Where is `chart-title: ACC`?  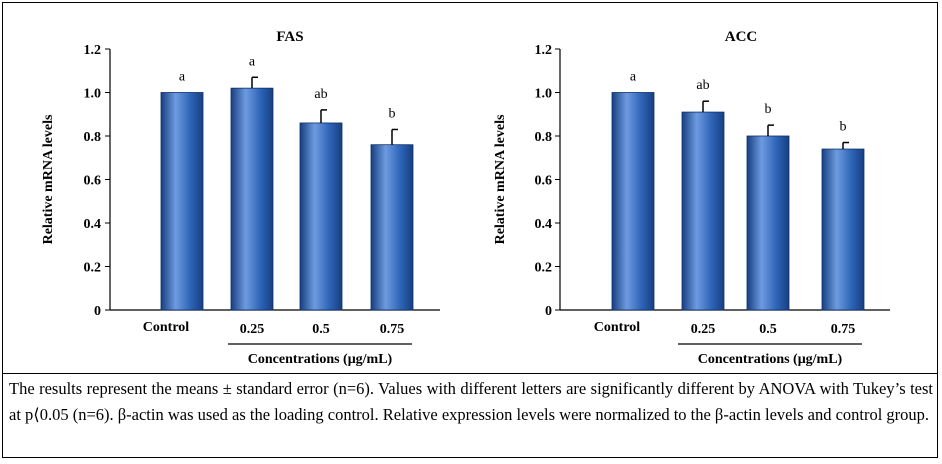 chart-title: ACC is located at coordinates (741, 37).